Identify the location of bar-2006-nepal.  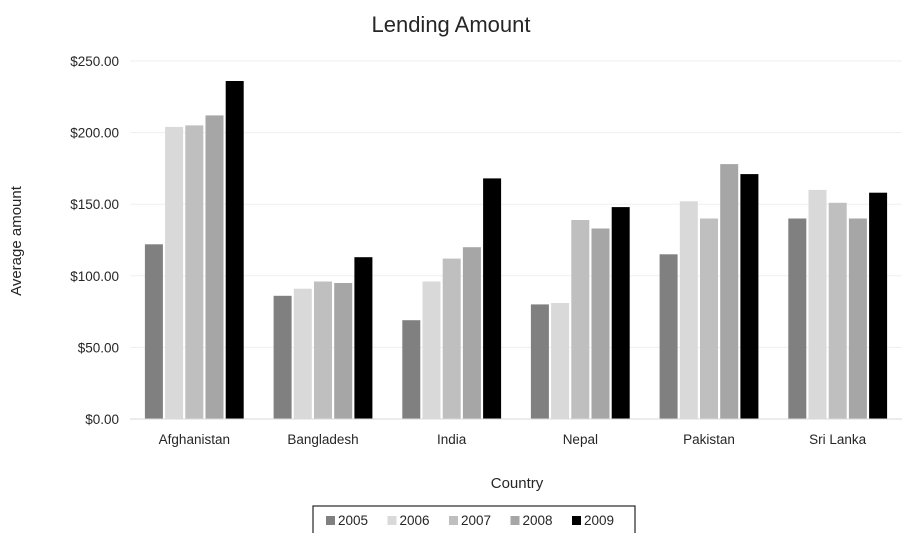
(560, 361).